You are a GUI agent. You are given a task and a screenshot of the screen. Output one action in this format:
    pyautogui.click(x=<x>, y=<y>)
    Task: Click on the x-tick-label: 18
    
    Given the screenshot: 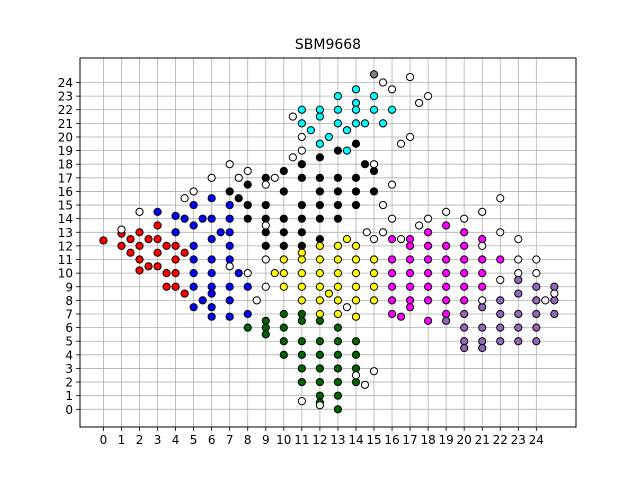 What is the action you would take?
    pyautogui.click(x=427, y=440)
    